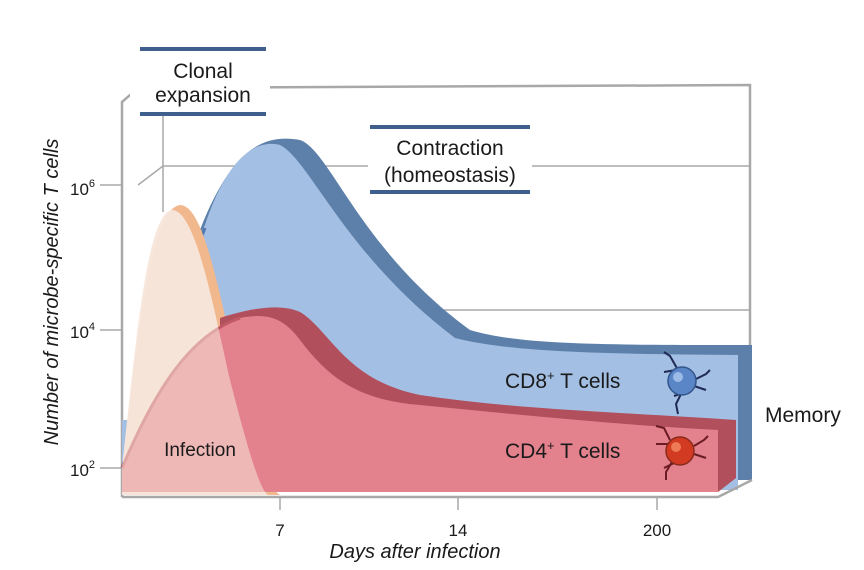 Image resolution: width=864 pixels, height=570 pixels. What do you see at coordinates (687, 383) in the screenshot?
I see `cd8-cell-icon` at bounding box center [687, 383].